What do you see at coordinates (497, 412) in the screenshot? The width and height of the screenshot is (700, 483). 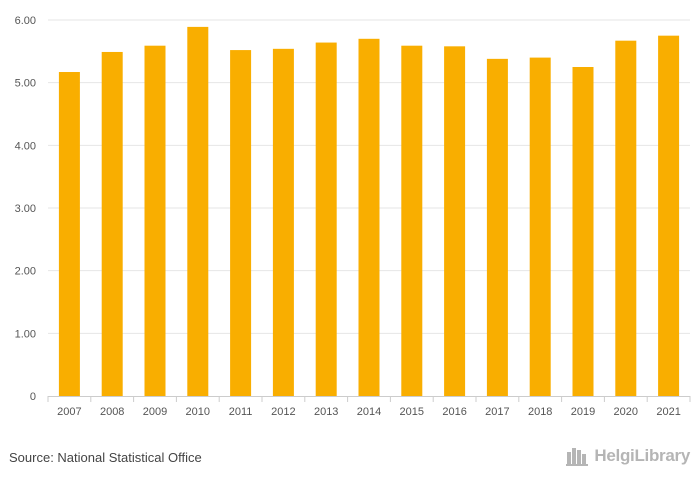 I see `x-tick-label: 2017` at bounding box center [497, 412].